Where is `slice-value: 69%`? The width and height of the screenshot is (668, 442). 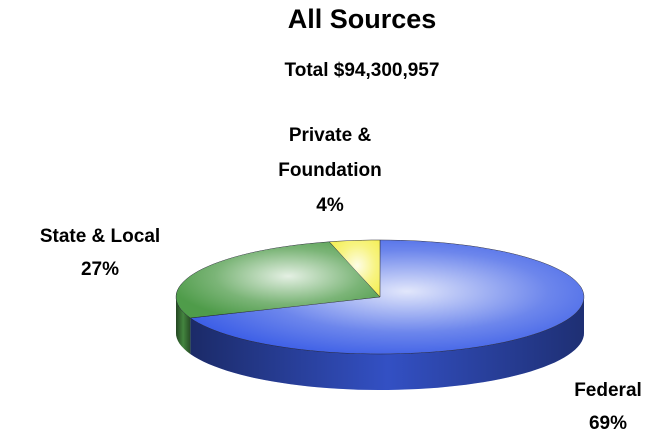
slice-value: 69% is located at coordinates (608, 423).